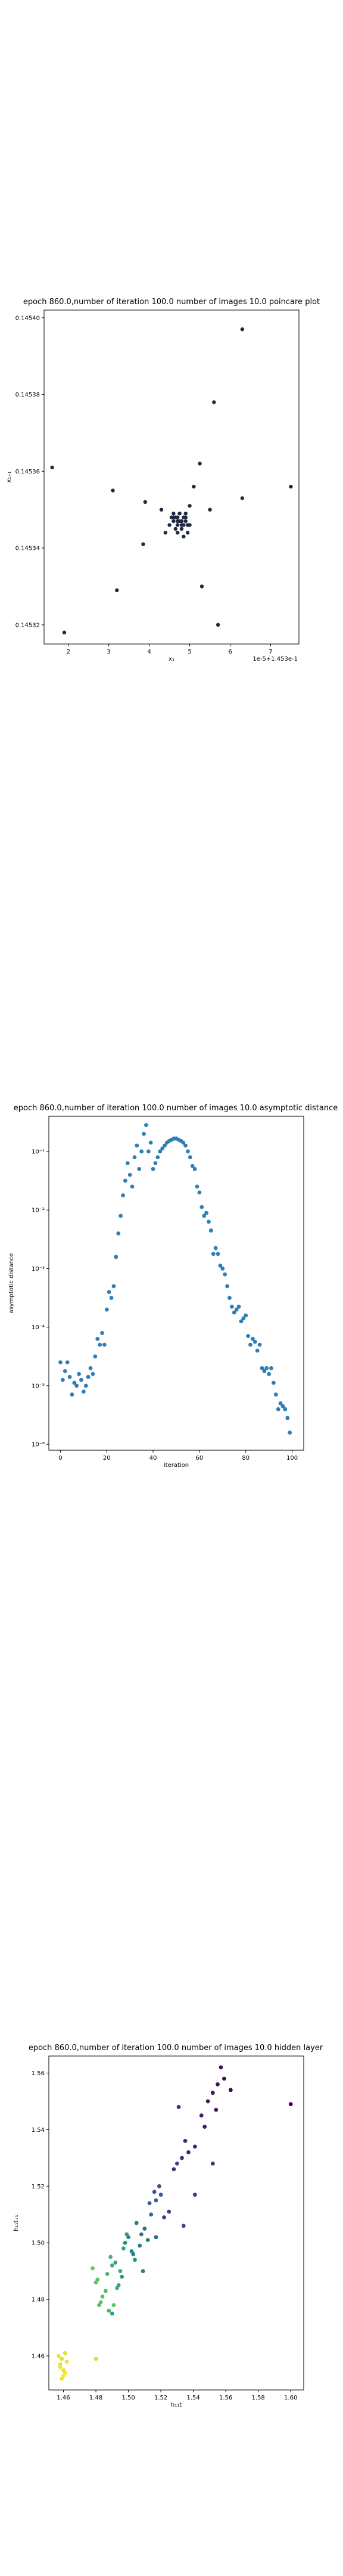 The height and width of the screenshot is (2576, 343). I want to click on hidden-layer-x-ticks: 1.46 1.48 1.50 1.52 1.54 1.56 1.58 1.60, so click(177, 2396).